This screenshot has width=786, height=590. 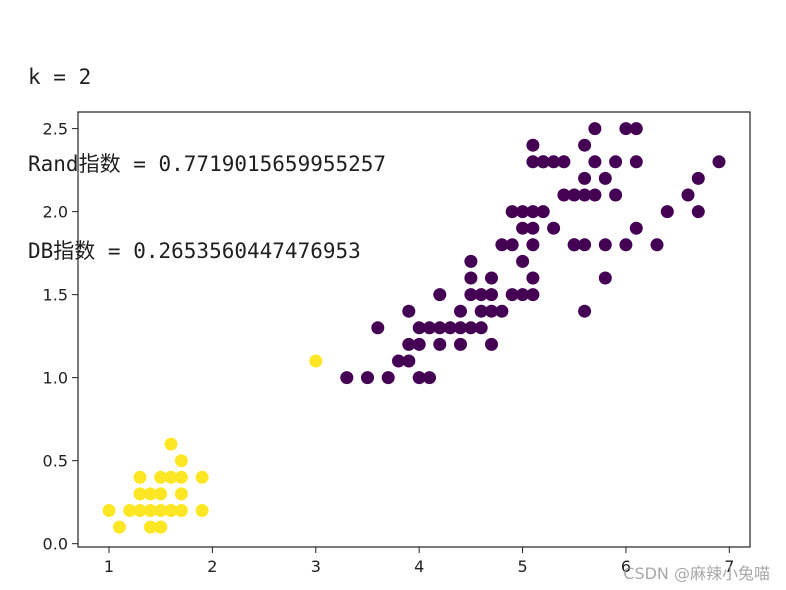 What do you see at coordinates (316, 566) in the screenshot?
I see `x-tick-label: 3` at bounding box center [316, 566].